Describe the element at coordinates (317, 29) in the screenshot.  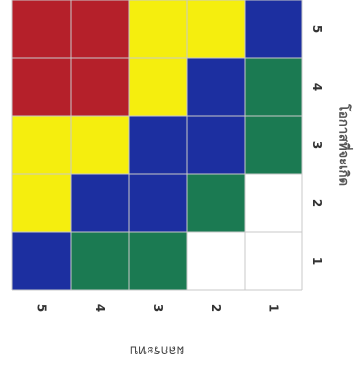
I see `y-tick-label: 5` at that location.